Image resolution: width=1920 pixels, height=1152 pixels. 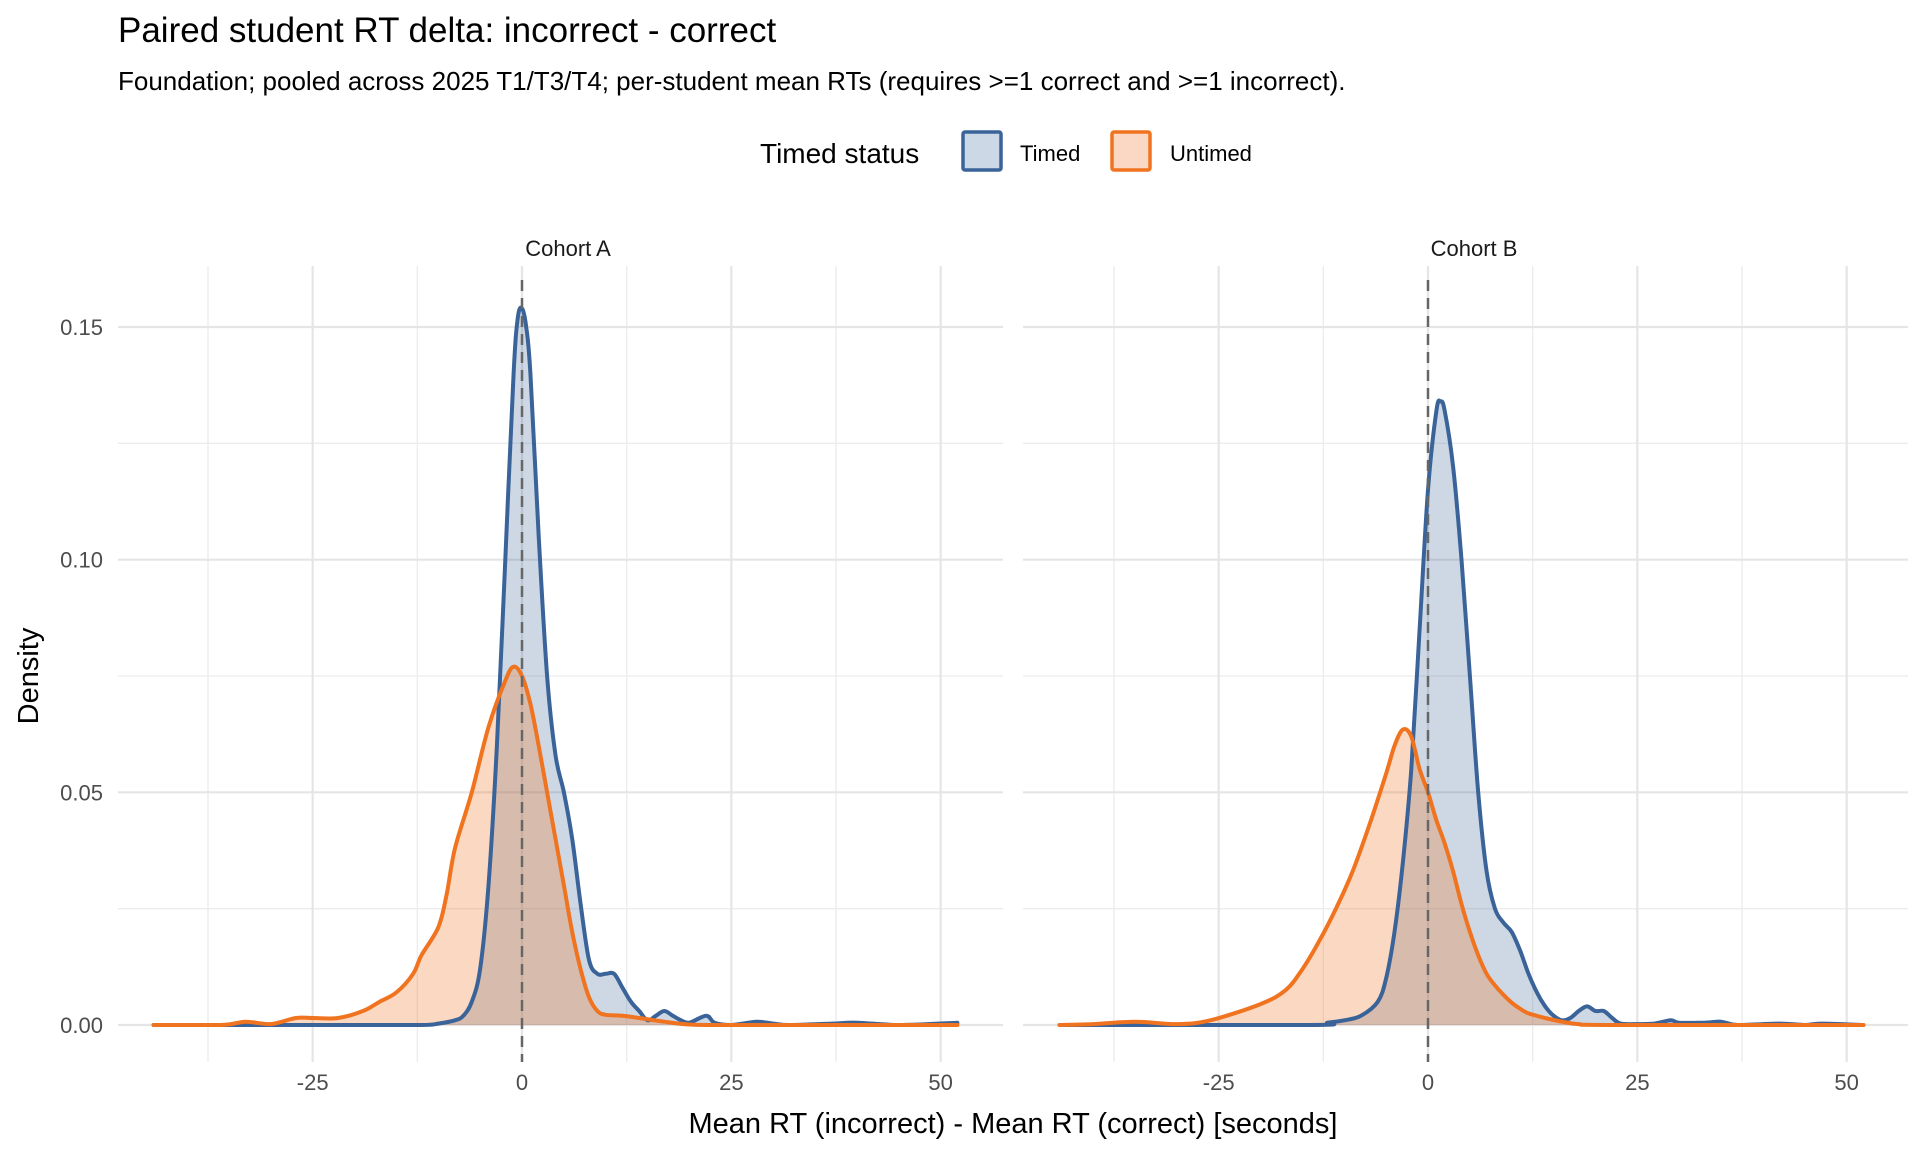 I want to click on y-tick-label: 0.15, so click(x=81, y=327).